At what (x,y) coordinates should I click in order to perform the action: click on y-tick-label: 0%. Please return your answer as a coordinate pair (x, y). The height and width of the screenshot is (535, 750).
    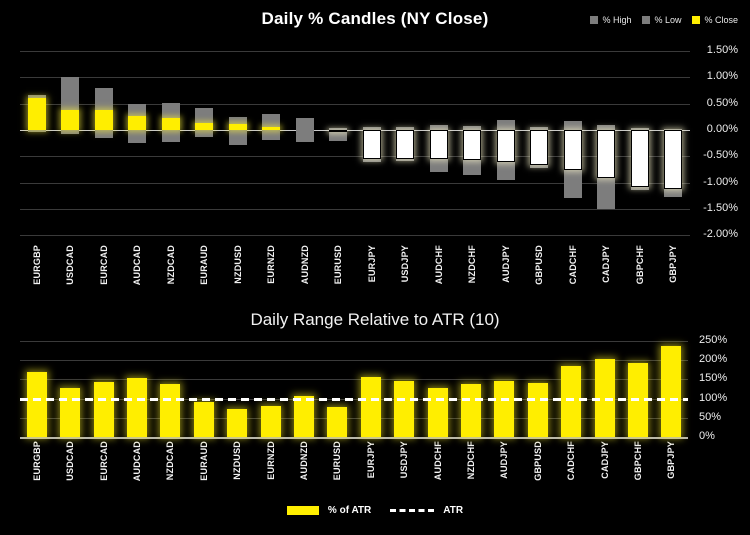
    Looking at the image, I should click on (707, 436).